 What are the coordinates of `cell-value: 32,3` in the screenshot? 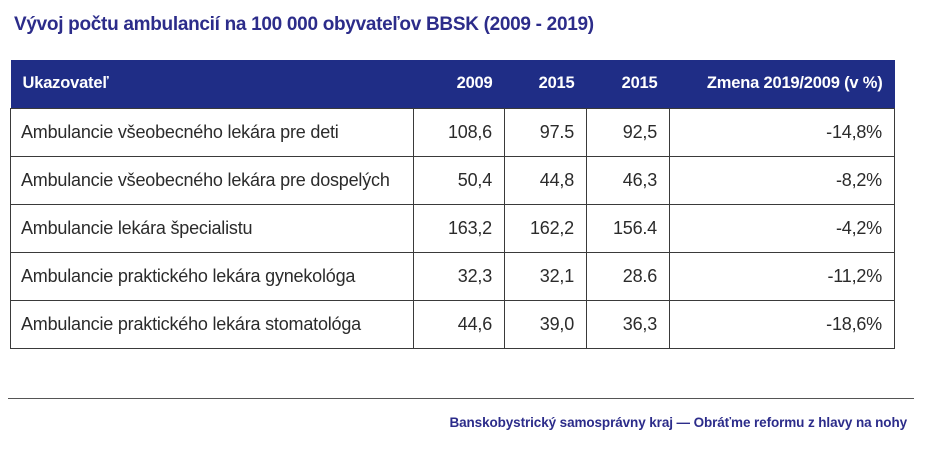 It's located at (459, 276).